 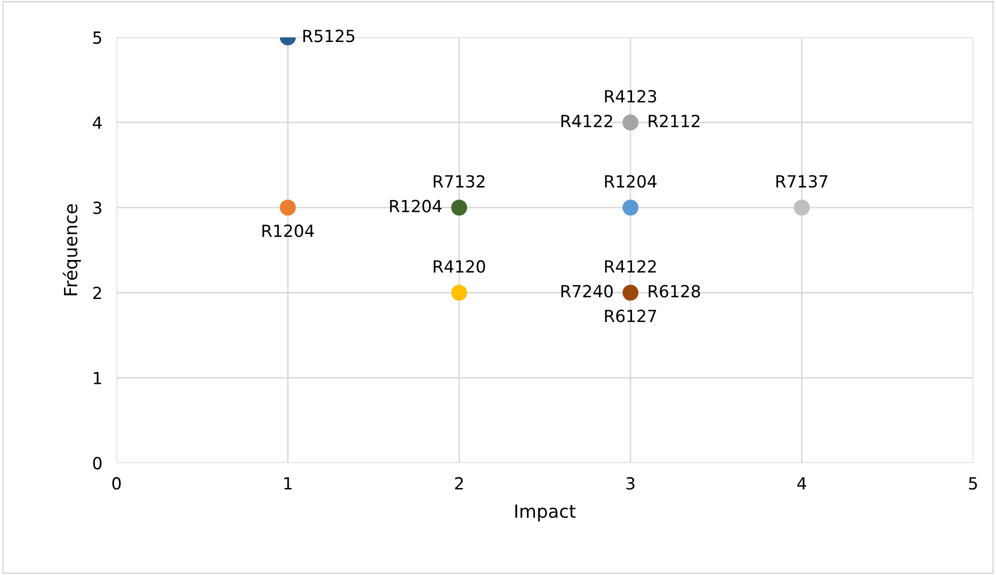 I want to click on annotation: R2112, so click(x=674, y=121).